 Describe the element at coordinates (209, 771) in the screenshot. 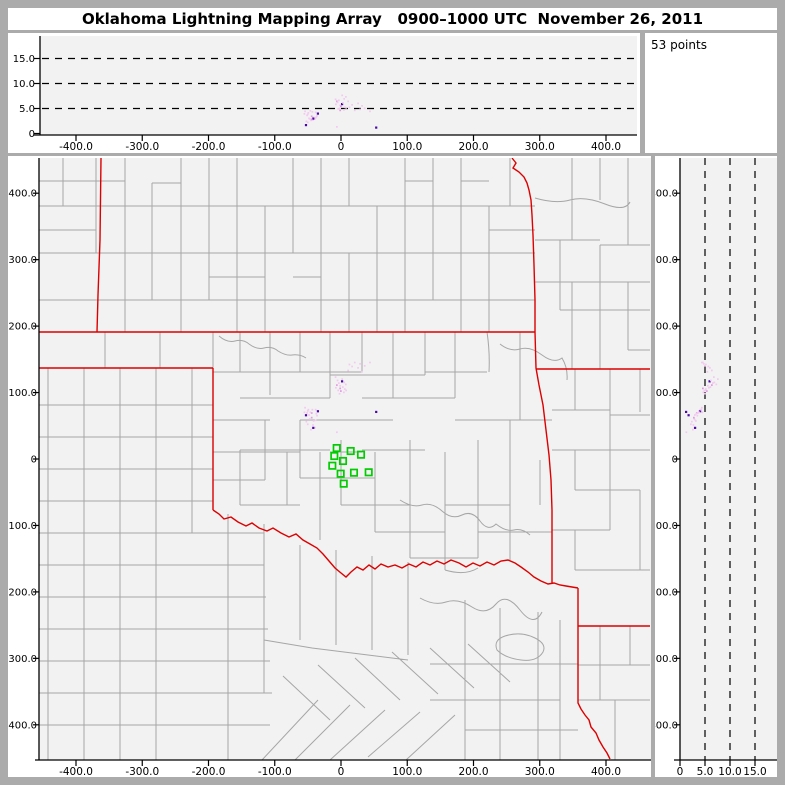

I see `ew-tick-label: -200.0` at that location.